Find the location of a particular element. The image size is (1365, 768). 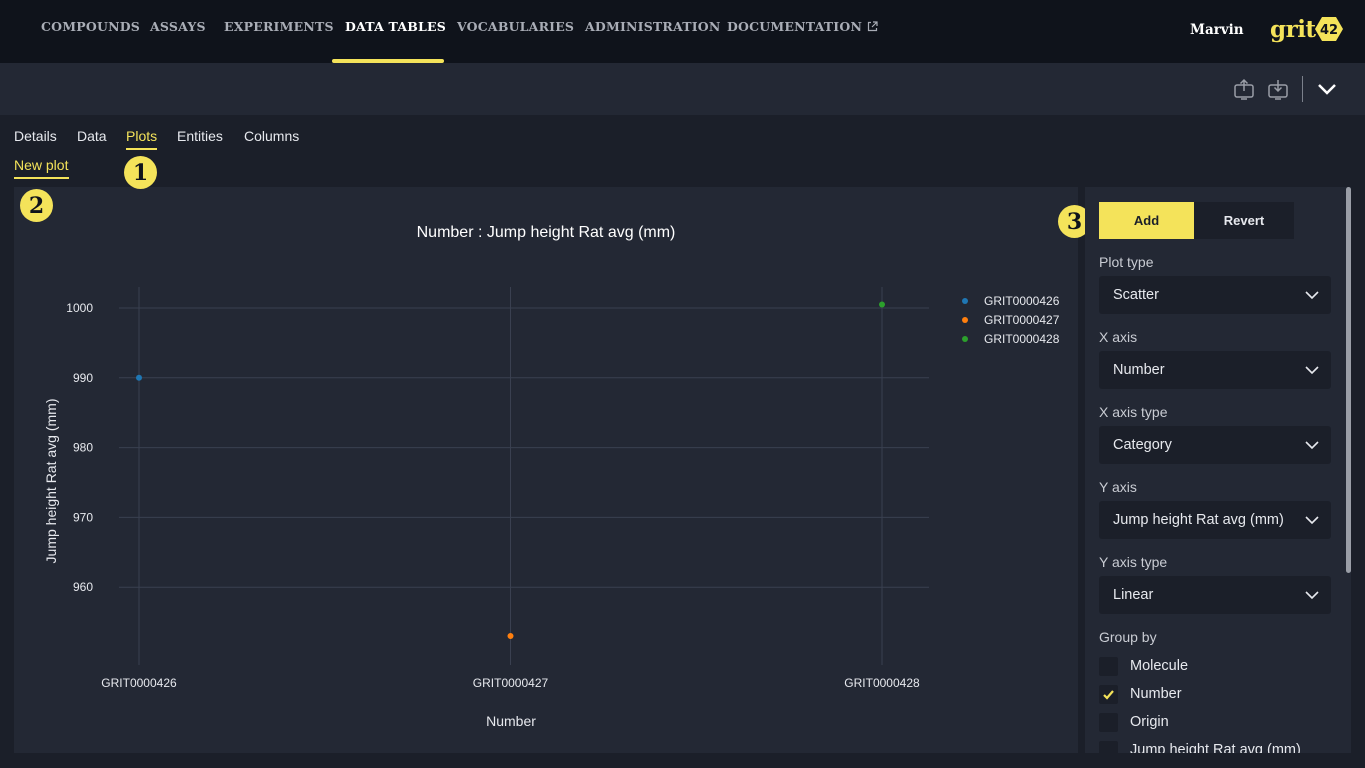

x-axis-title: Number is located at coordinates (511, 721).